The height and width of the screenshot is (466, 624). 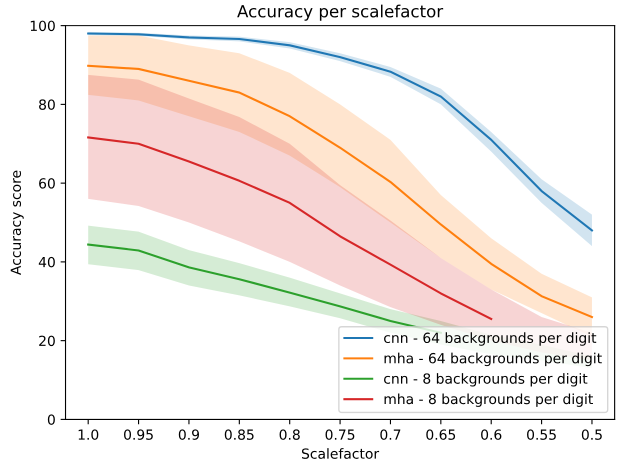 What do you see at coordinates (541, 434) in the screenshot?
I see `x-tick-label: 0.55` at bounding box center [541, 434].